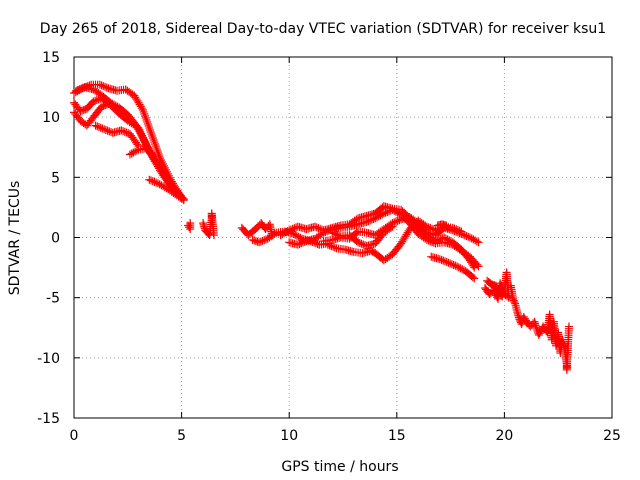 The width and height of the screenshot is (640, 480). Describe the element at coordinates (181, 436) in the screenshot. I see `x-tick-label: 5` at that location.